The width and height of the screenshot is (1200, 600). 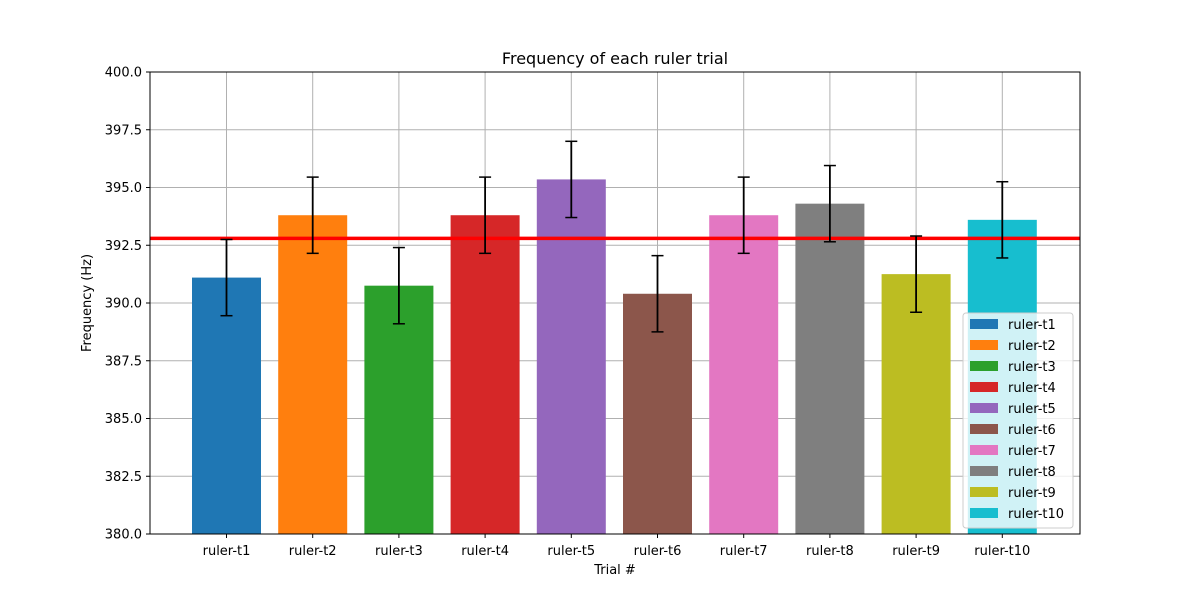 I want to click on legend-swatch-ruler-t4, so click(x=984, y=387).